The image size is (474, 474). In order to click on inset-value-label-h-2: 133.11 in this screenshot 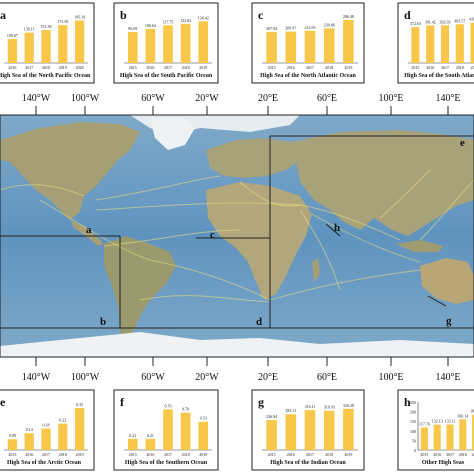, I will do `click(450, 420)`.